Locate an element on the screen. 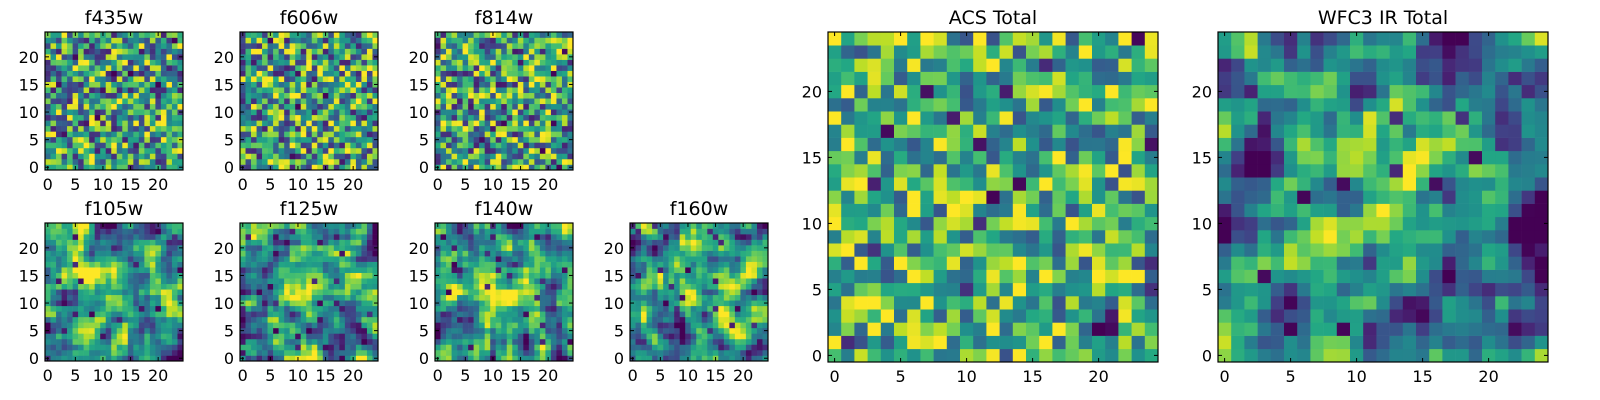 This screenshot has width=1600, height=400. y-tick-label: 20 is located at coordinates (419, 57).